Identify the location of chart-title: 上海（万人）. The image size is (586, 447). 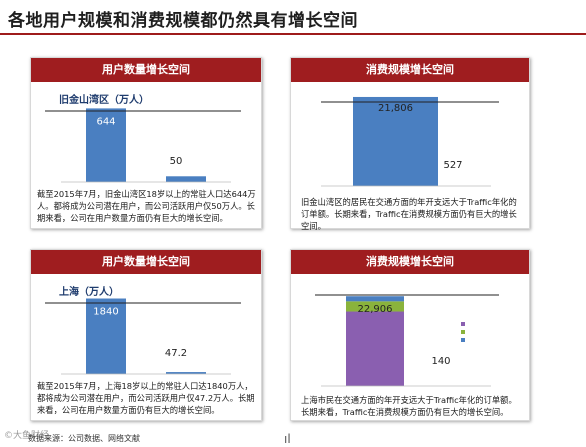
(89, 291).